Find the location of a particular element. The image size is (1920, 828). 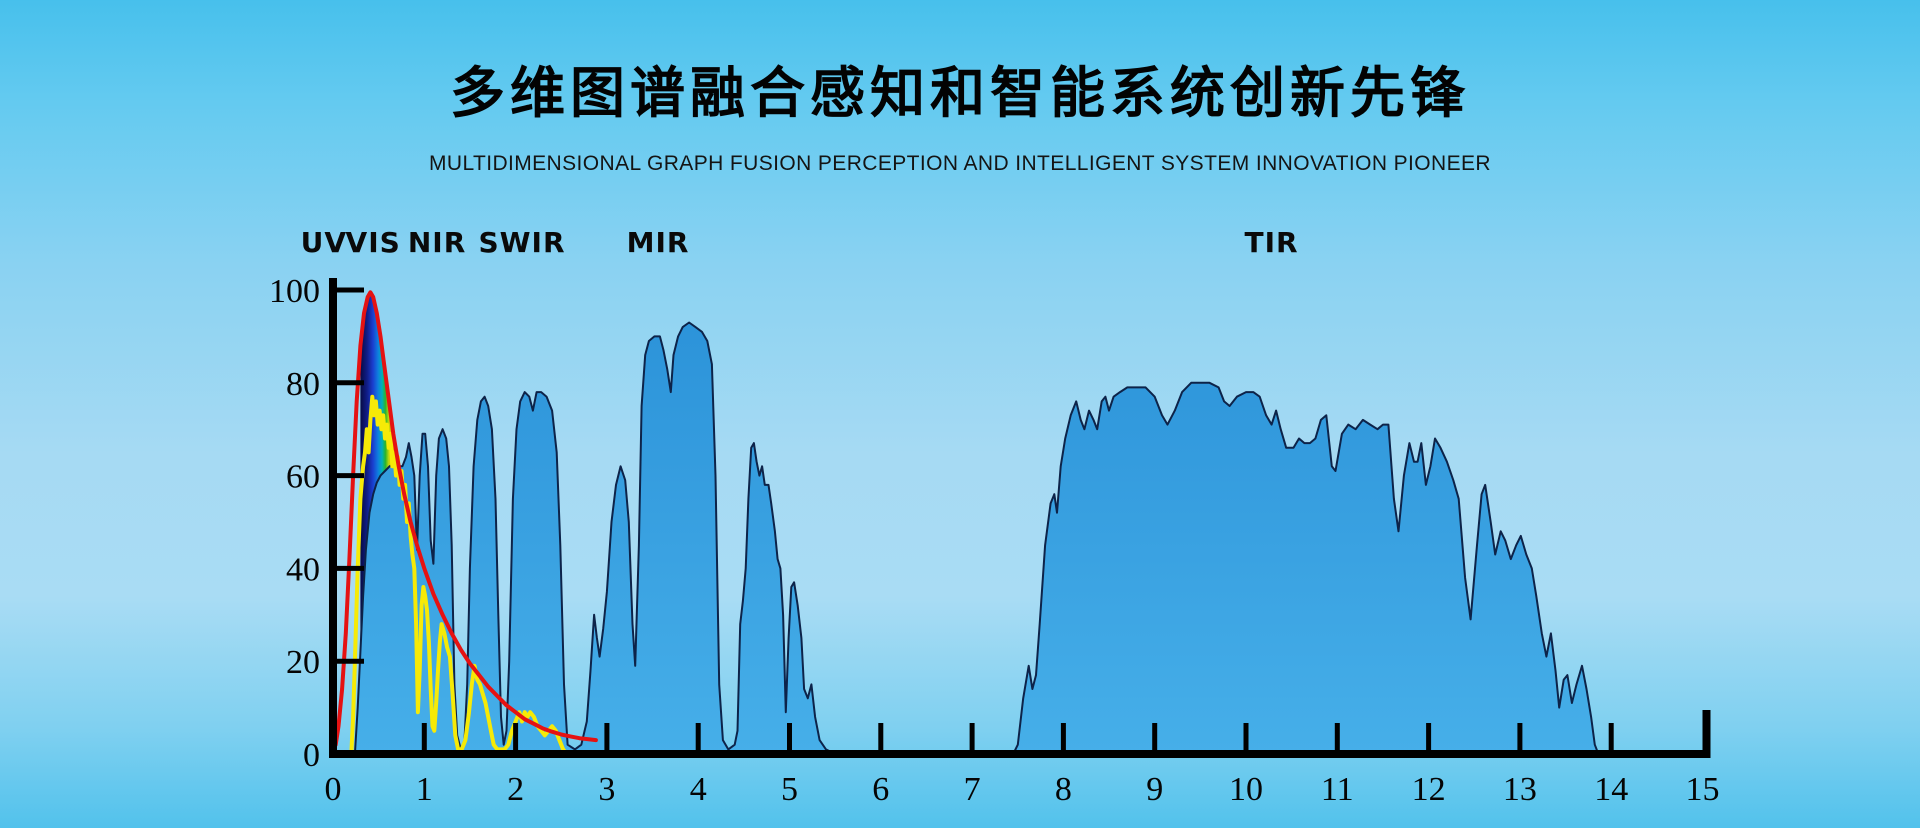

rainbow-visible-spectrum is located at coordinates (380, 472).